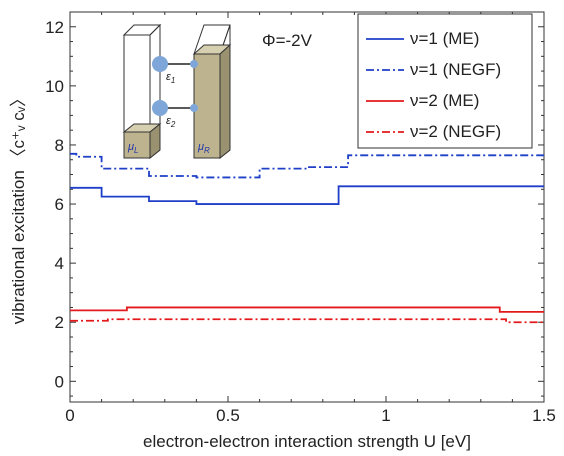  I want to click on inset-diagram: ε1 ε2 μL μR, so click(177, 91).